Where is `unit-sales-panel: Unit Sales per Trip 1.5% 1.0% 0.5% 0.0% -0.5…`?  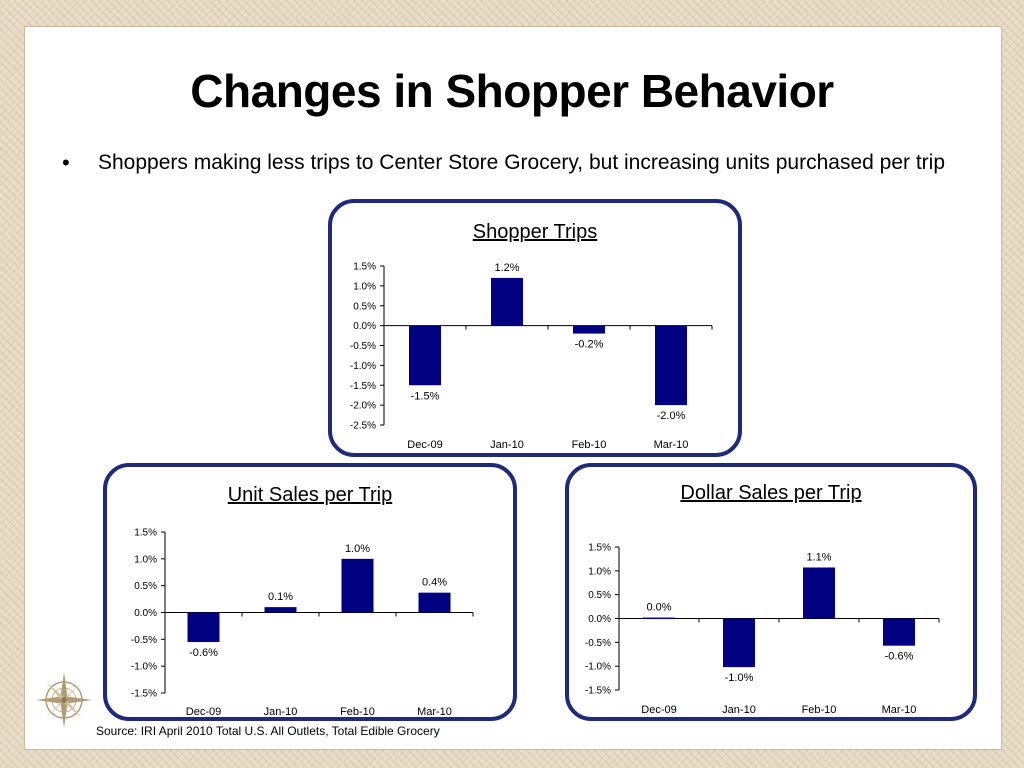
unit-sales-panel: Unit Sales per Trip 1.5% 1.0% 0.5% 0.0% -0.5… is located at coordinates (310, 592).